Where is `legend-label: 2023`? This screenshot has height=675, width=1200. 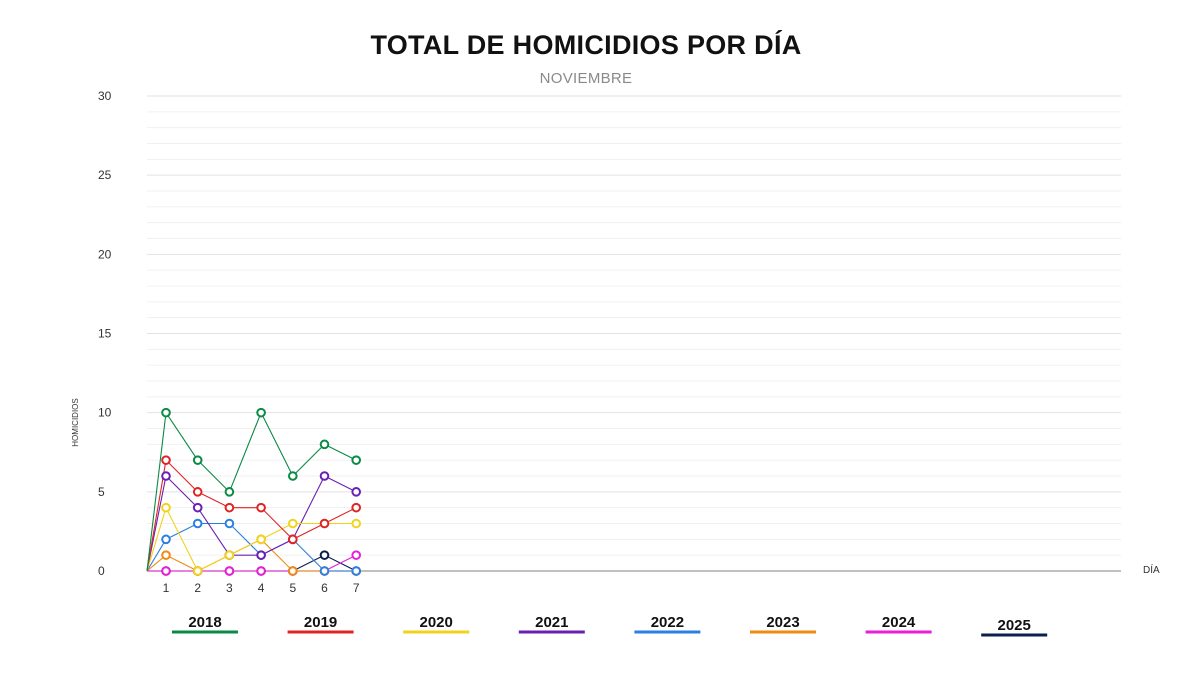 legend-label: 2023 is located at coordinates (782, 622).